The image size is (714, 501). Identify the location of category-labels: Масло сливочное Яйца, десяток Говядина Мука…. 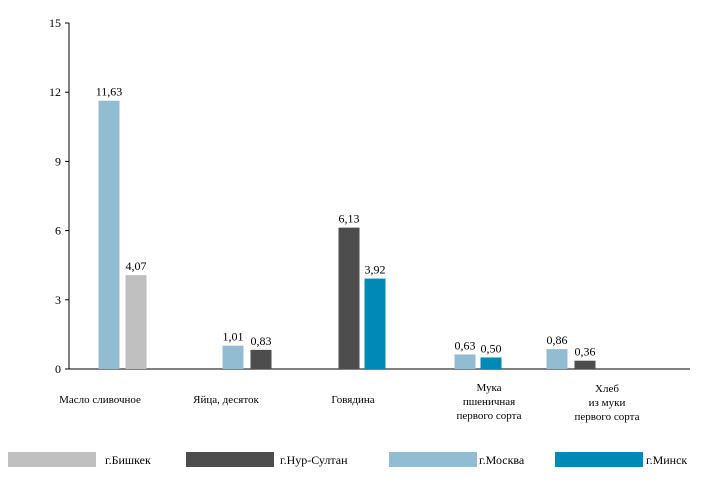
(349, 402).